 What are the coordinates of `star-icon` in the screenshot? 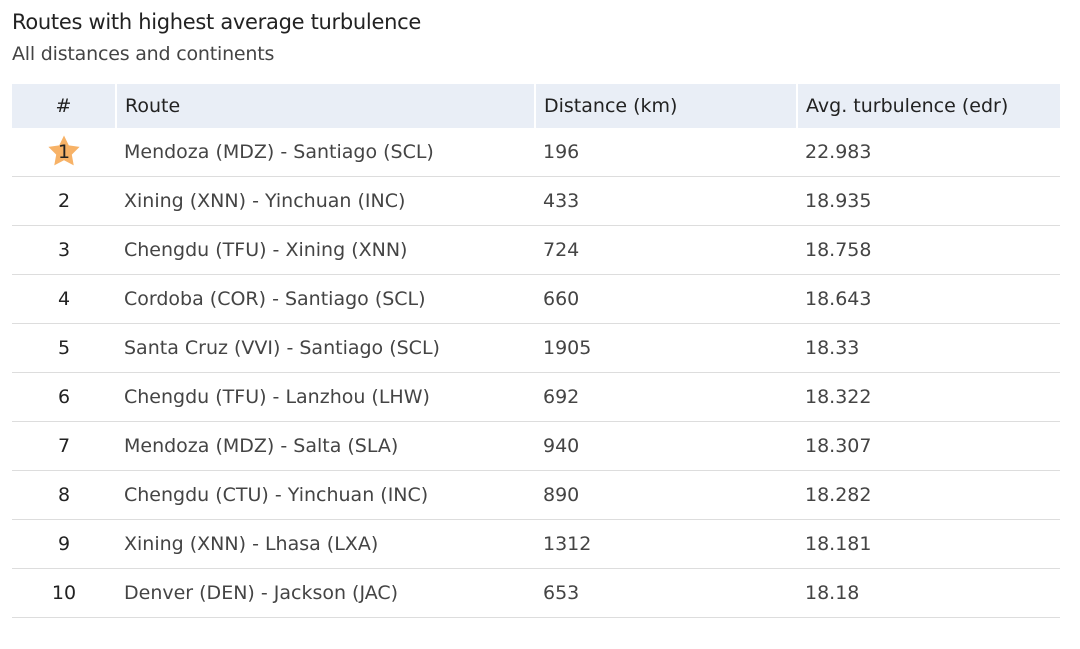 It's located at (64, 150).